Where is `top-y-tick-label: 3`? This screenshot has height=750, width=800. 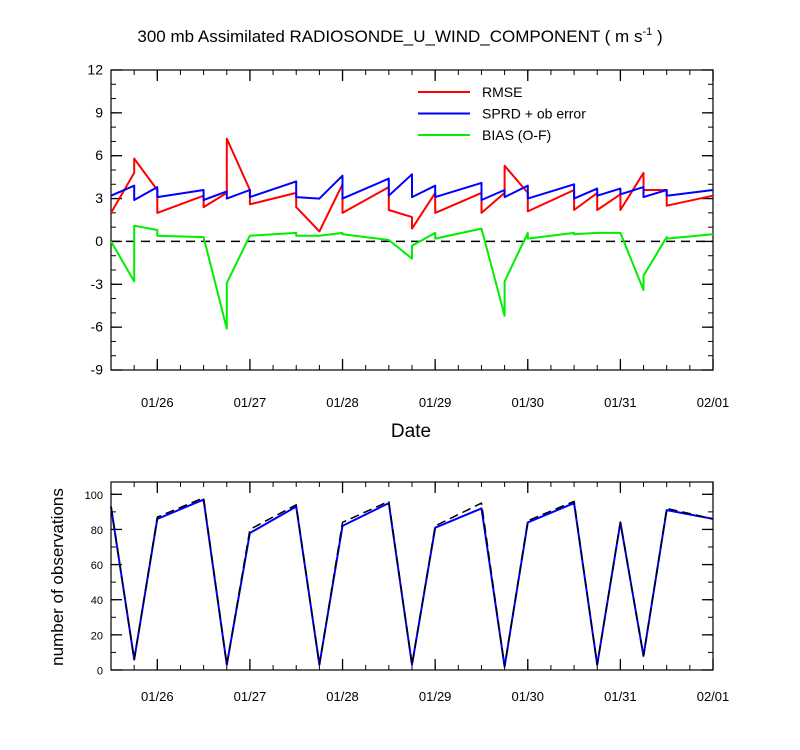
top-y-tick-label: 3 is located at coordinates (99, 198).